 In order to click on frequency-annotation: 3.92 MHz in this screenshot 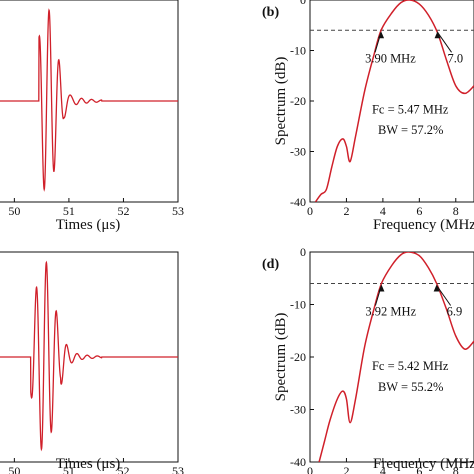, I will do `click(390, 312)`.